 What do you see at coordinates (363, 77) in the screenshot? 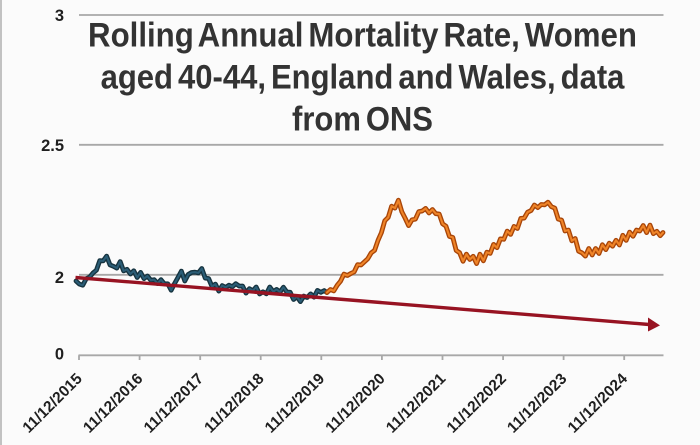
I see `svg-text:aged 40-44, England and Wales,: aged 40-44, England and Wales, data` at bounding box center [363, 77].